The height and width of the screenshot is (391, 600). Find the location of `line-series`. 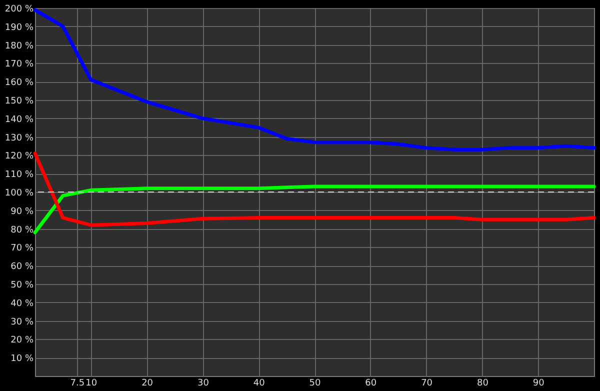

line-series is located at coordinates (314, 209).